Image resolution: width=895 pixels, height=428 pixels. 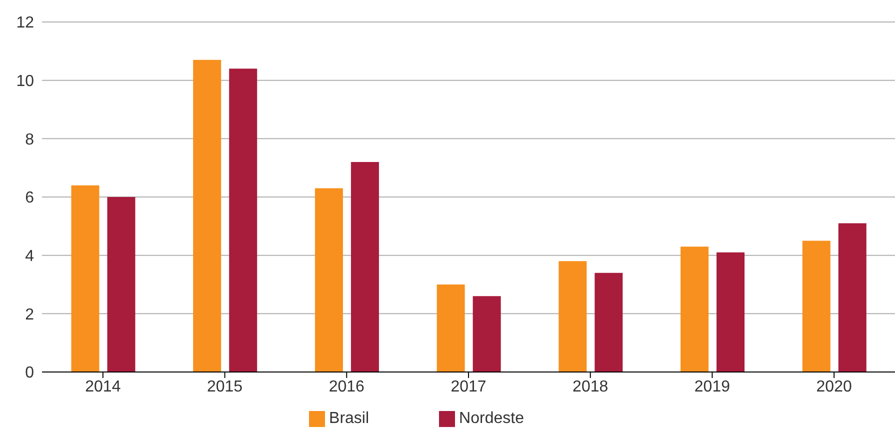 I want to click on x-tick-label: 2020, so click(x=834, y=387).